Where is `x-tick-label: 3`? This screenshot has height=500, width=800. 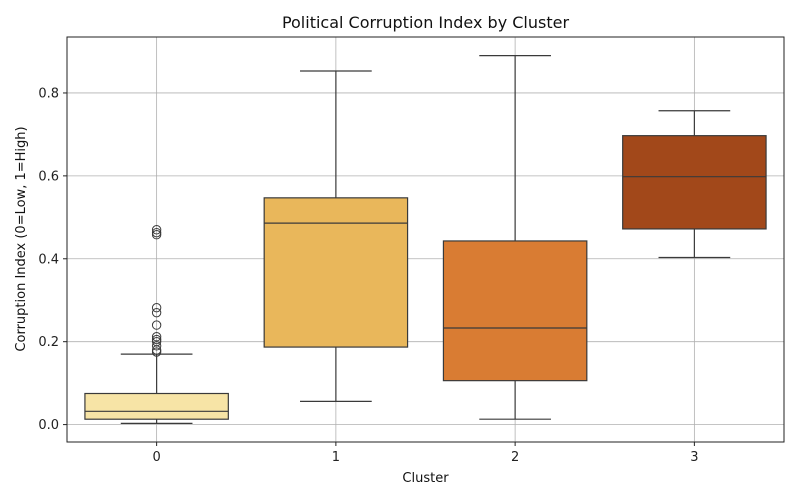 x-tick-label: 3 is located at coordinates (694, 457).